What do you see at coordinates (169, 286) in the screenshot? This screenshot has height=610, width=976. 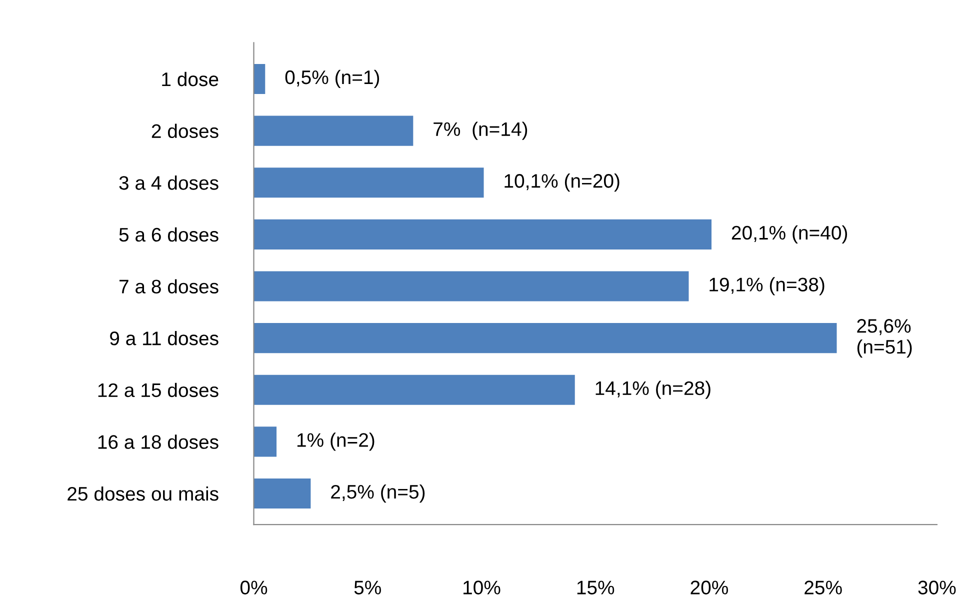 I see `y-tick-label: 7 a 8 doses` at bounding box center [169, 286].